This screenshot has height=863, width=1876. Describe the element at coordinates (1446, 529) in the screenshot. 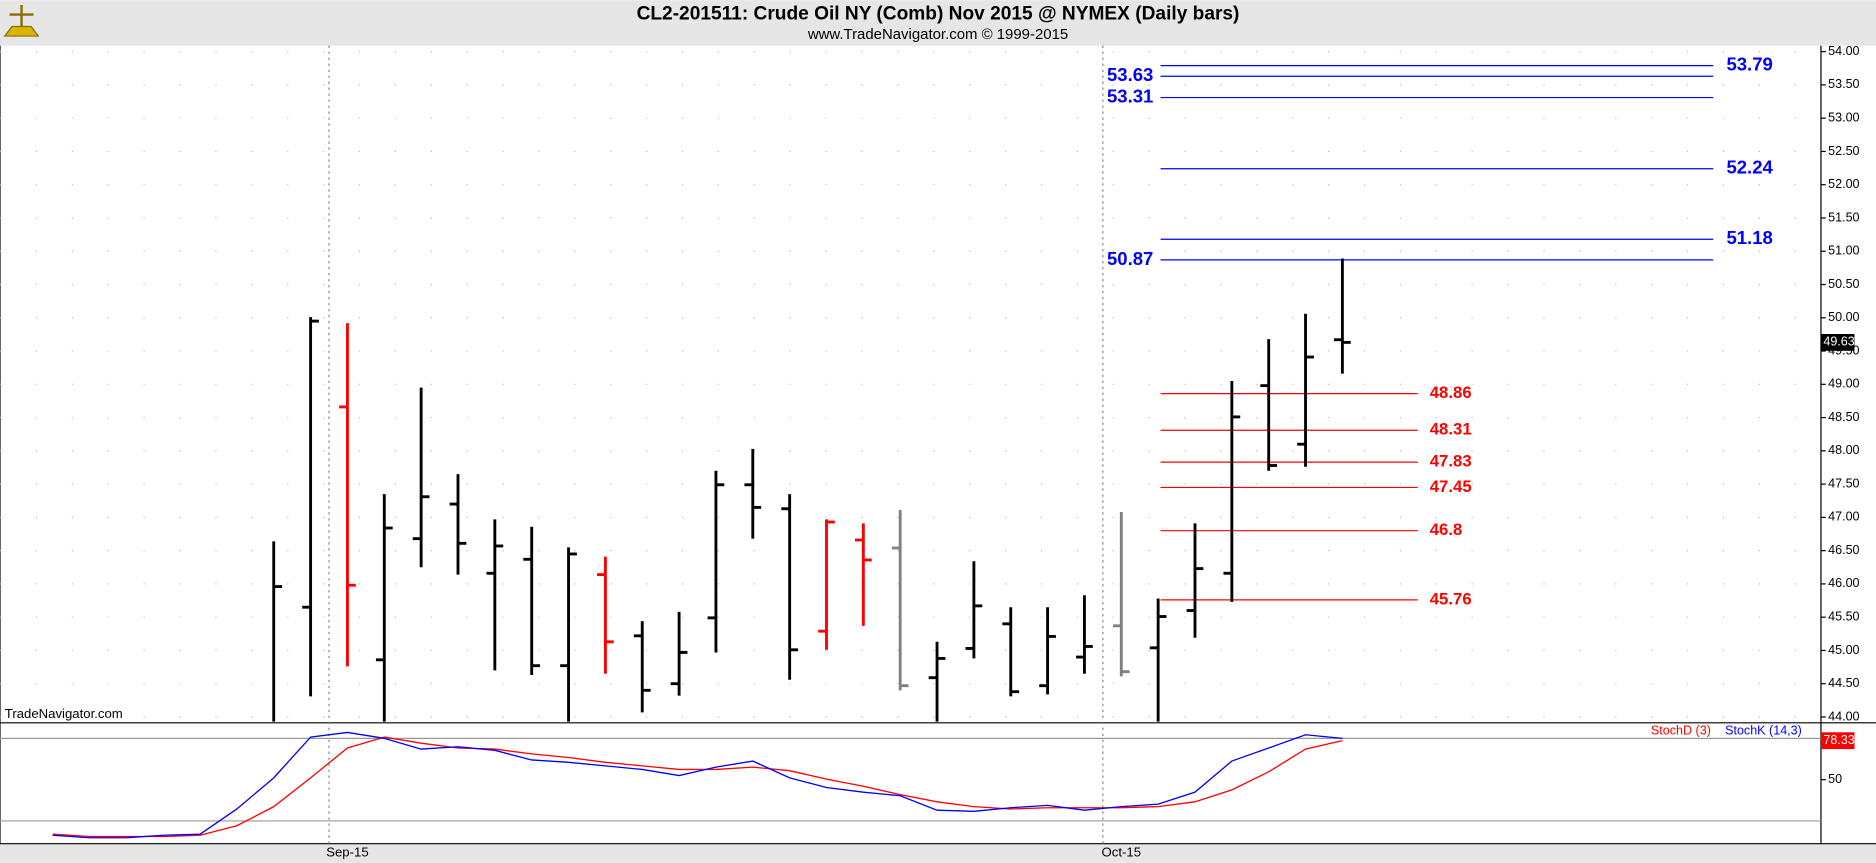

I see `level-label: 46.8` at that location.